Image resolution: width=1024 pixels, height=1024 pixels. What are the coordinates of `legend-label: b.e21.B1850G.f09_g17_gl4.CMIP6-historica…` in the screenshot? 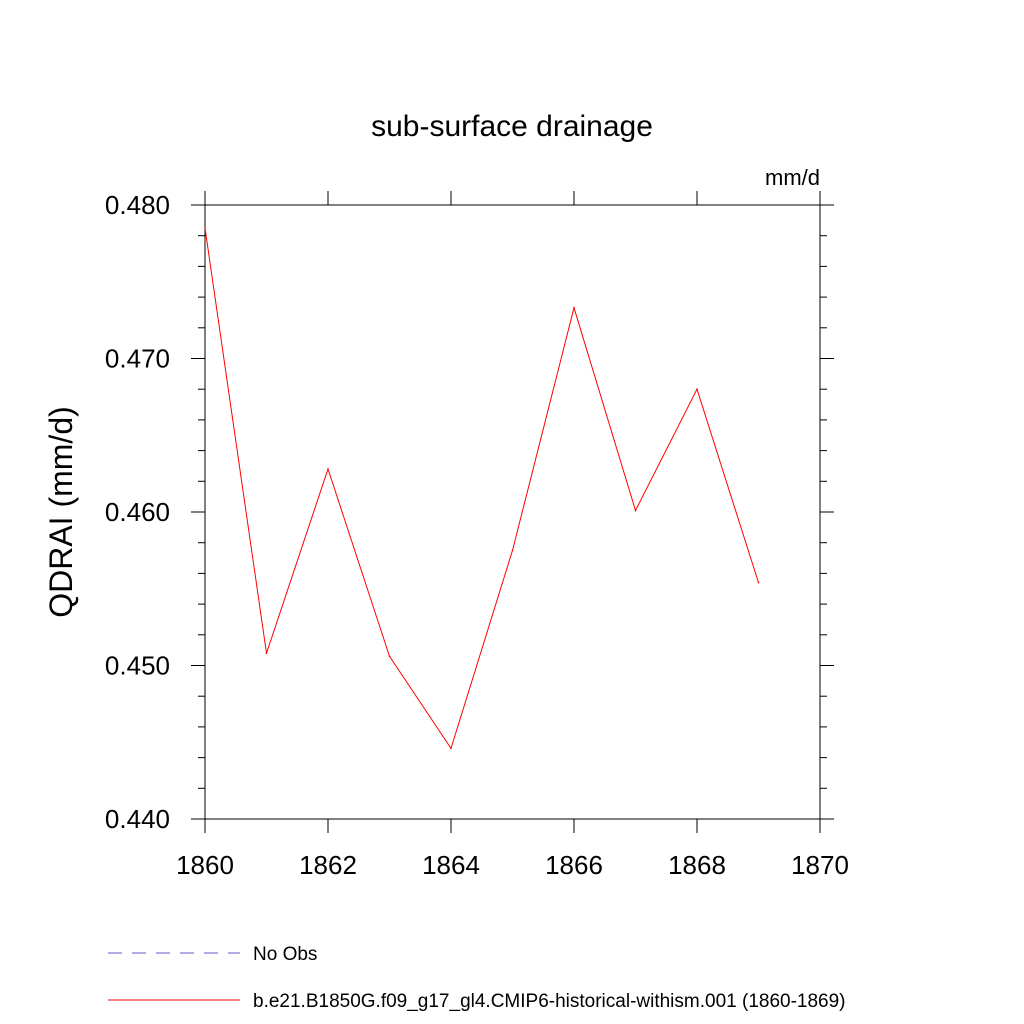 It's located at (549, 1001).